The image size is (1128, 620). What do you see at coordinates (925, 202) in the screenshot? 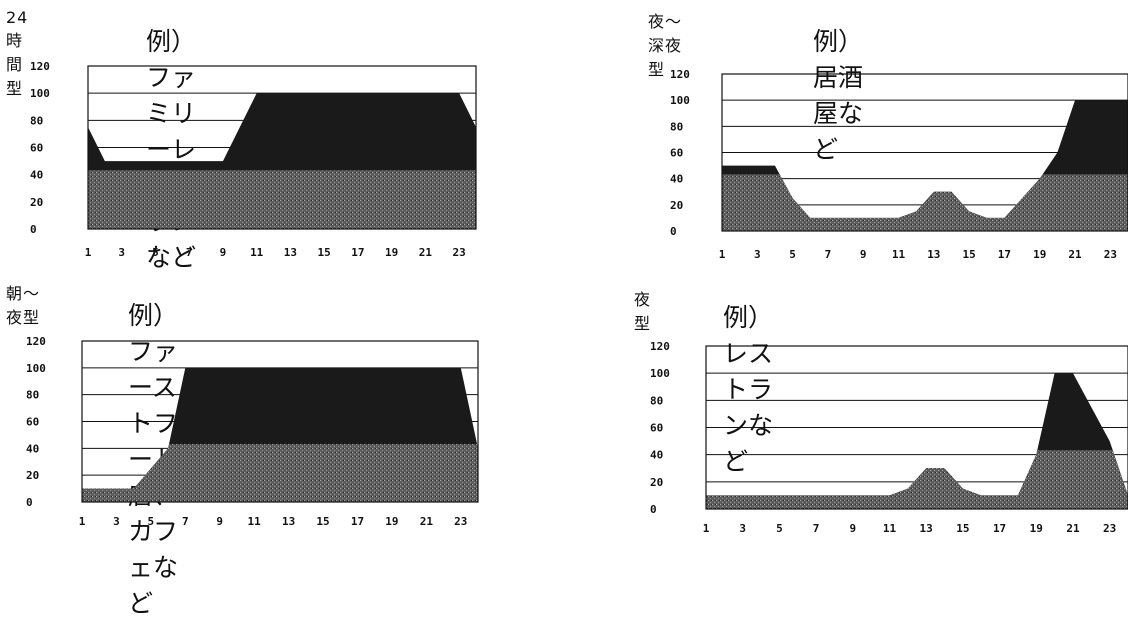
I see `area-texture` at bounding box center [925, 202].